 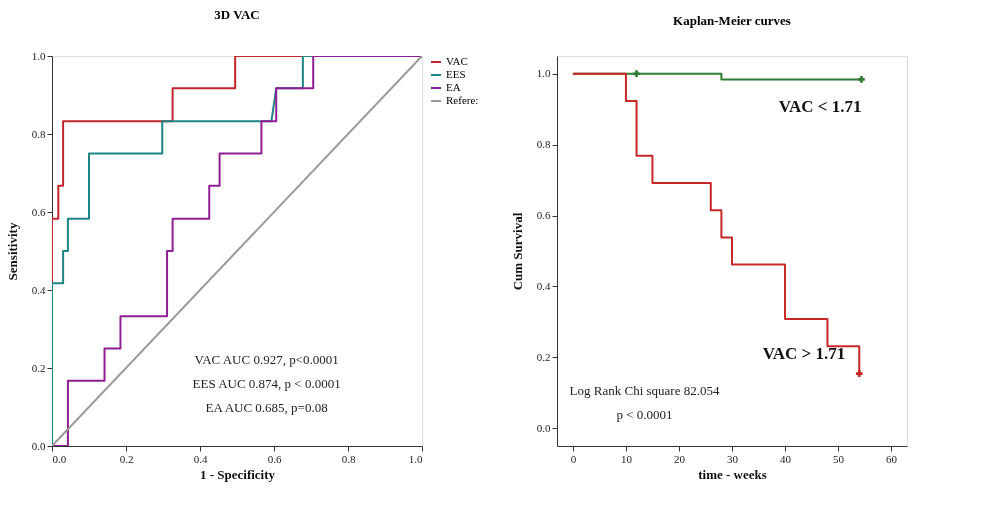 What do you see at coordinates (266, 408) in the screenshot?
I see `annotation: EA AUC 0.685, p=0.08` at bounding box center [266, 408].